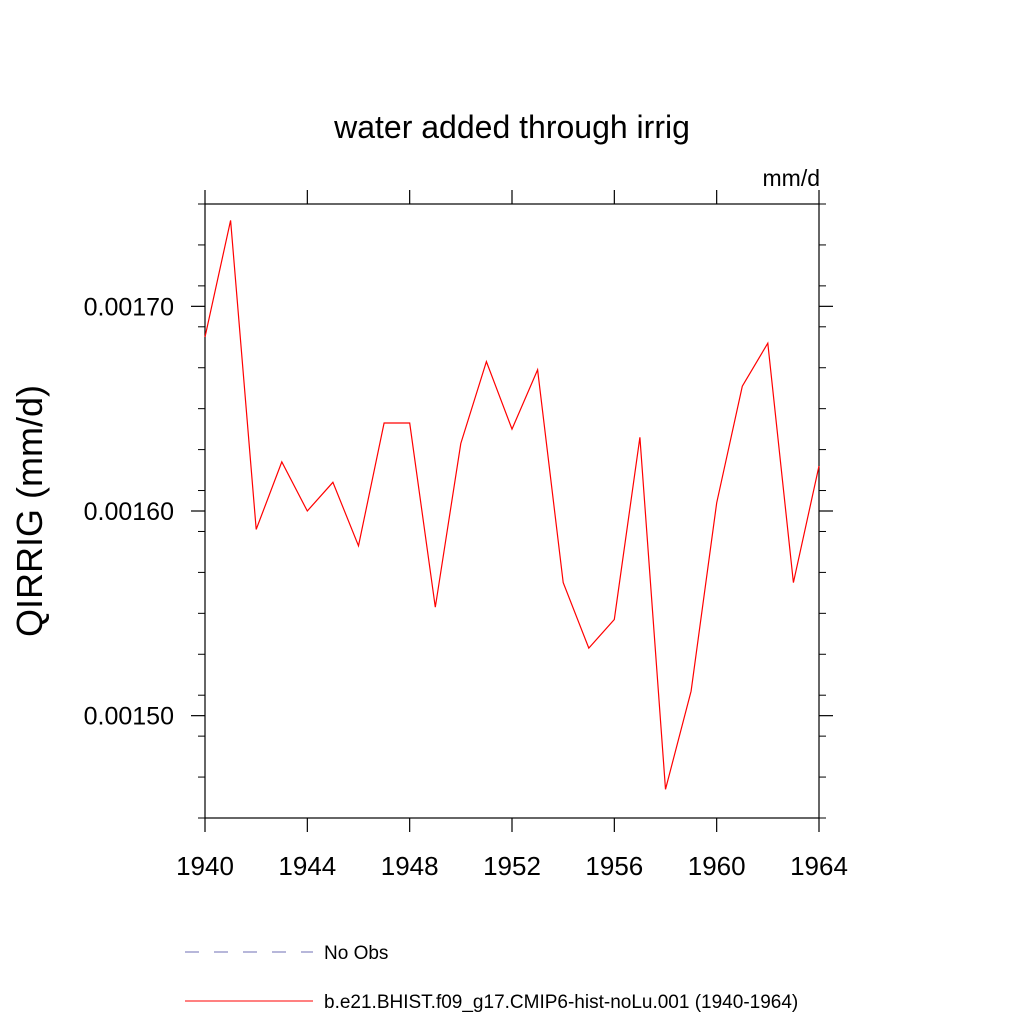  What do you see at coordinates (129, 512) in the screenshot?
I see `y-tick-label: 0.00160` at bounding box center [129, 512].